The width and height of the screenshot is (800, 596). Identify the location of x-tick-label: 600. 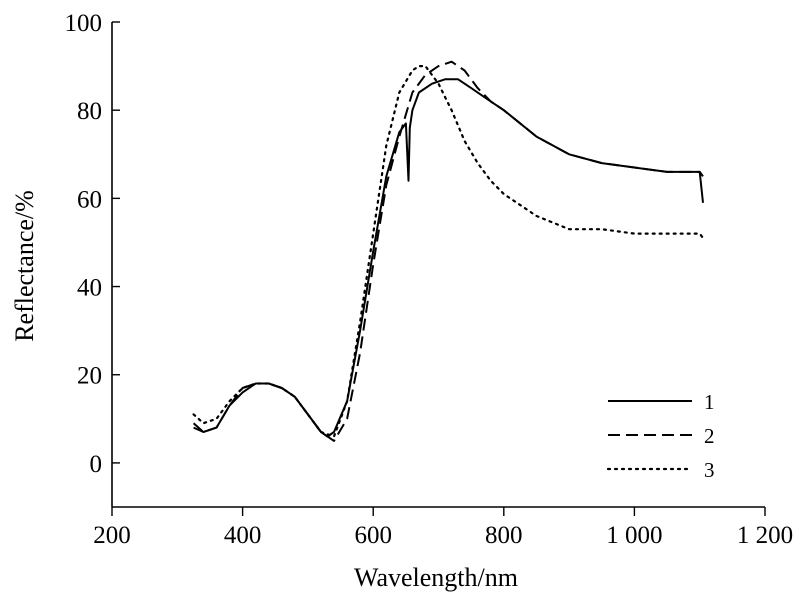
(373, 535).